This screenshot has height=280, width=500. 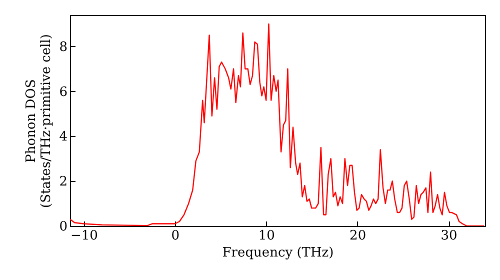 I want to click on y-tick-label: 2, so click(x=63, y=182).